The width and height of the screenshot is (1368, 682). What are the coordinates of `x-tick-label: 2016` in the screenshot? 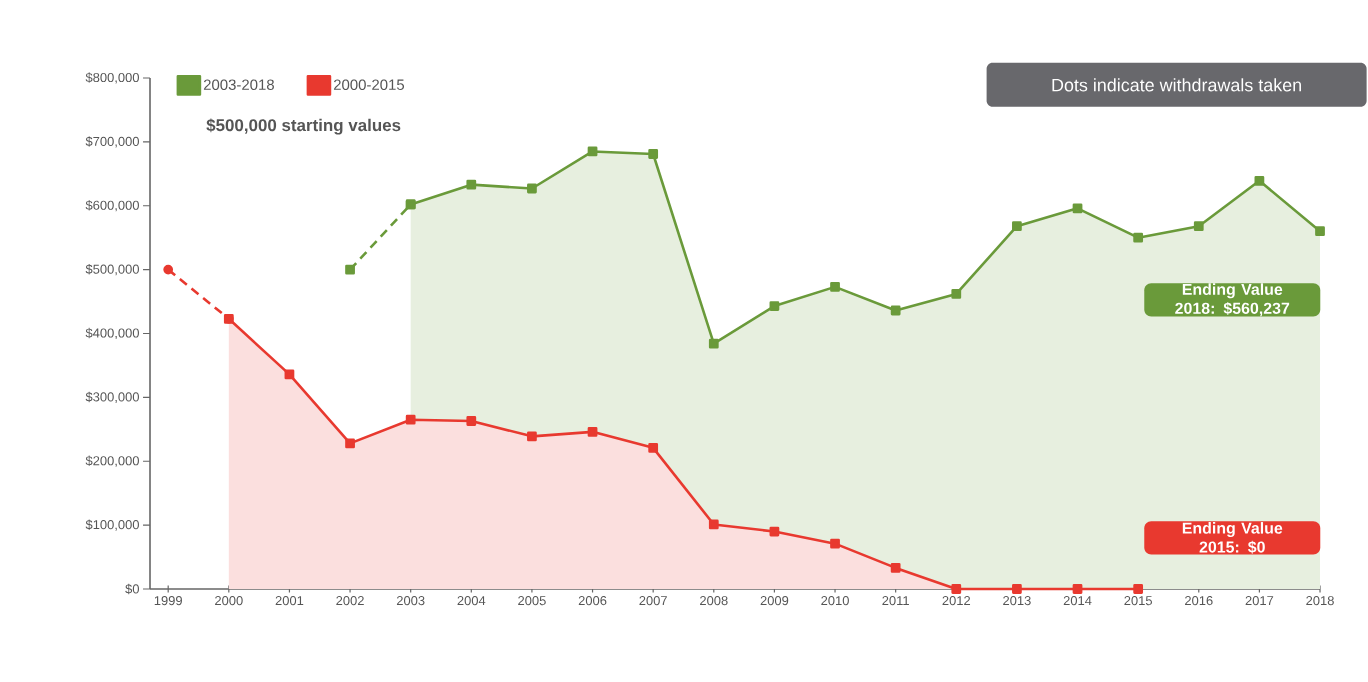 It's located at (1199, 601).